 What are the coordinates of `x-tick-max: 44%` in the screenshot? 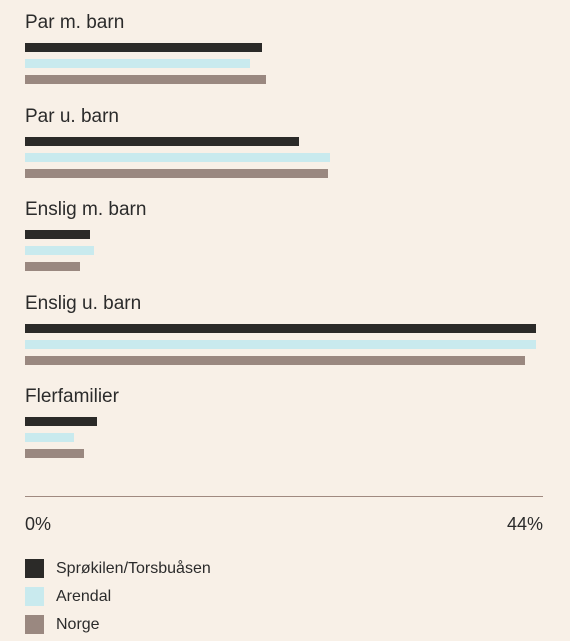 It's located at (524, 524).